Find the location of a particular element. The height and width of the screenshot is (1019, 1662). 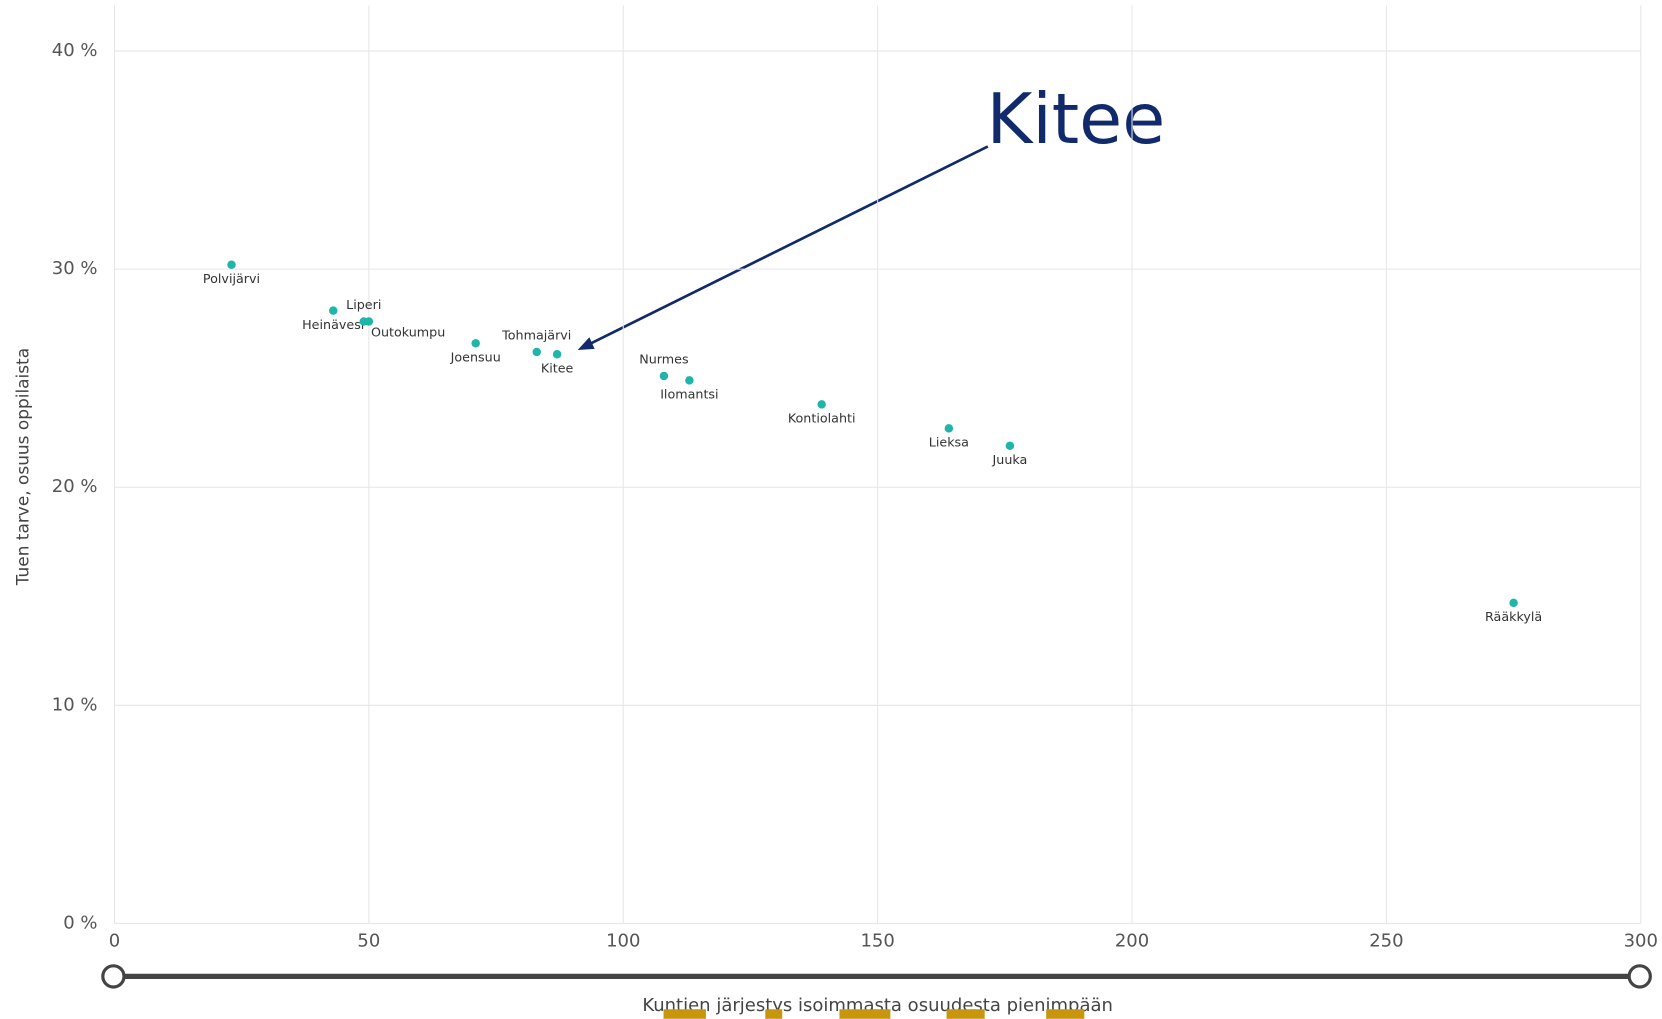

point-label: Outokumpu is located at coordinates (408, 332).